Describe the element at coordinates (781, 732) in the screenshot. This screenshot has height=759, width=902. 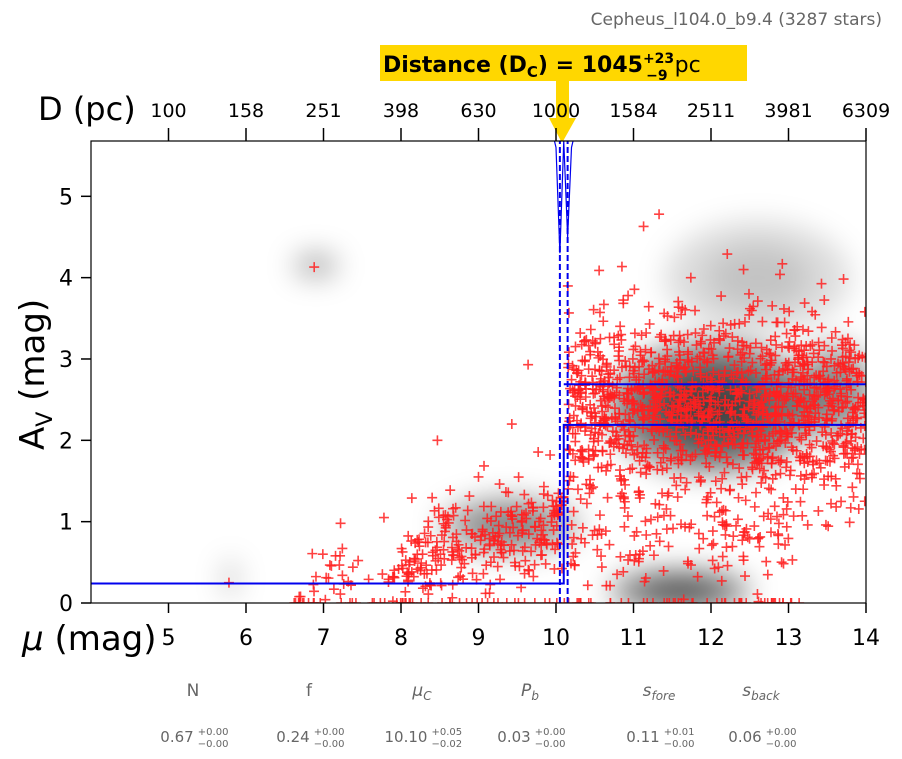
I see `param-err-up: +0.00` at that location.